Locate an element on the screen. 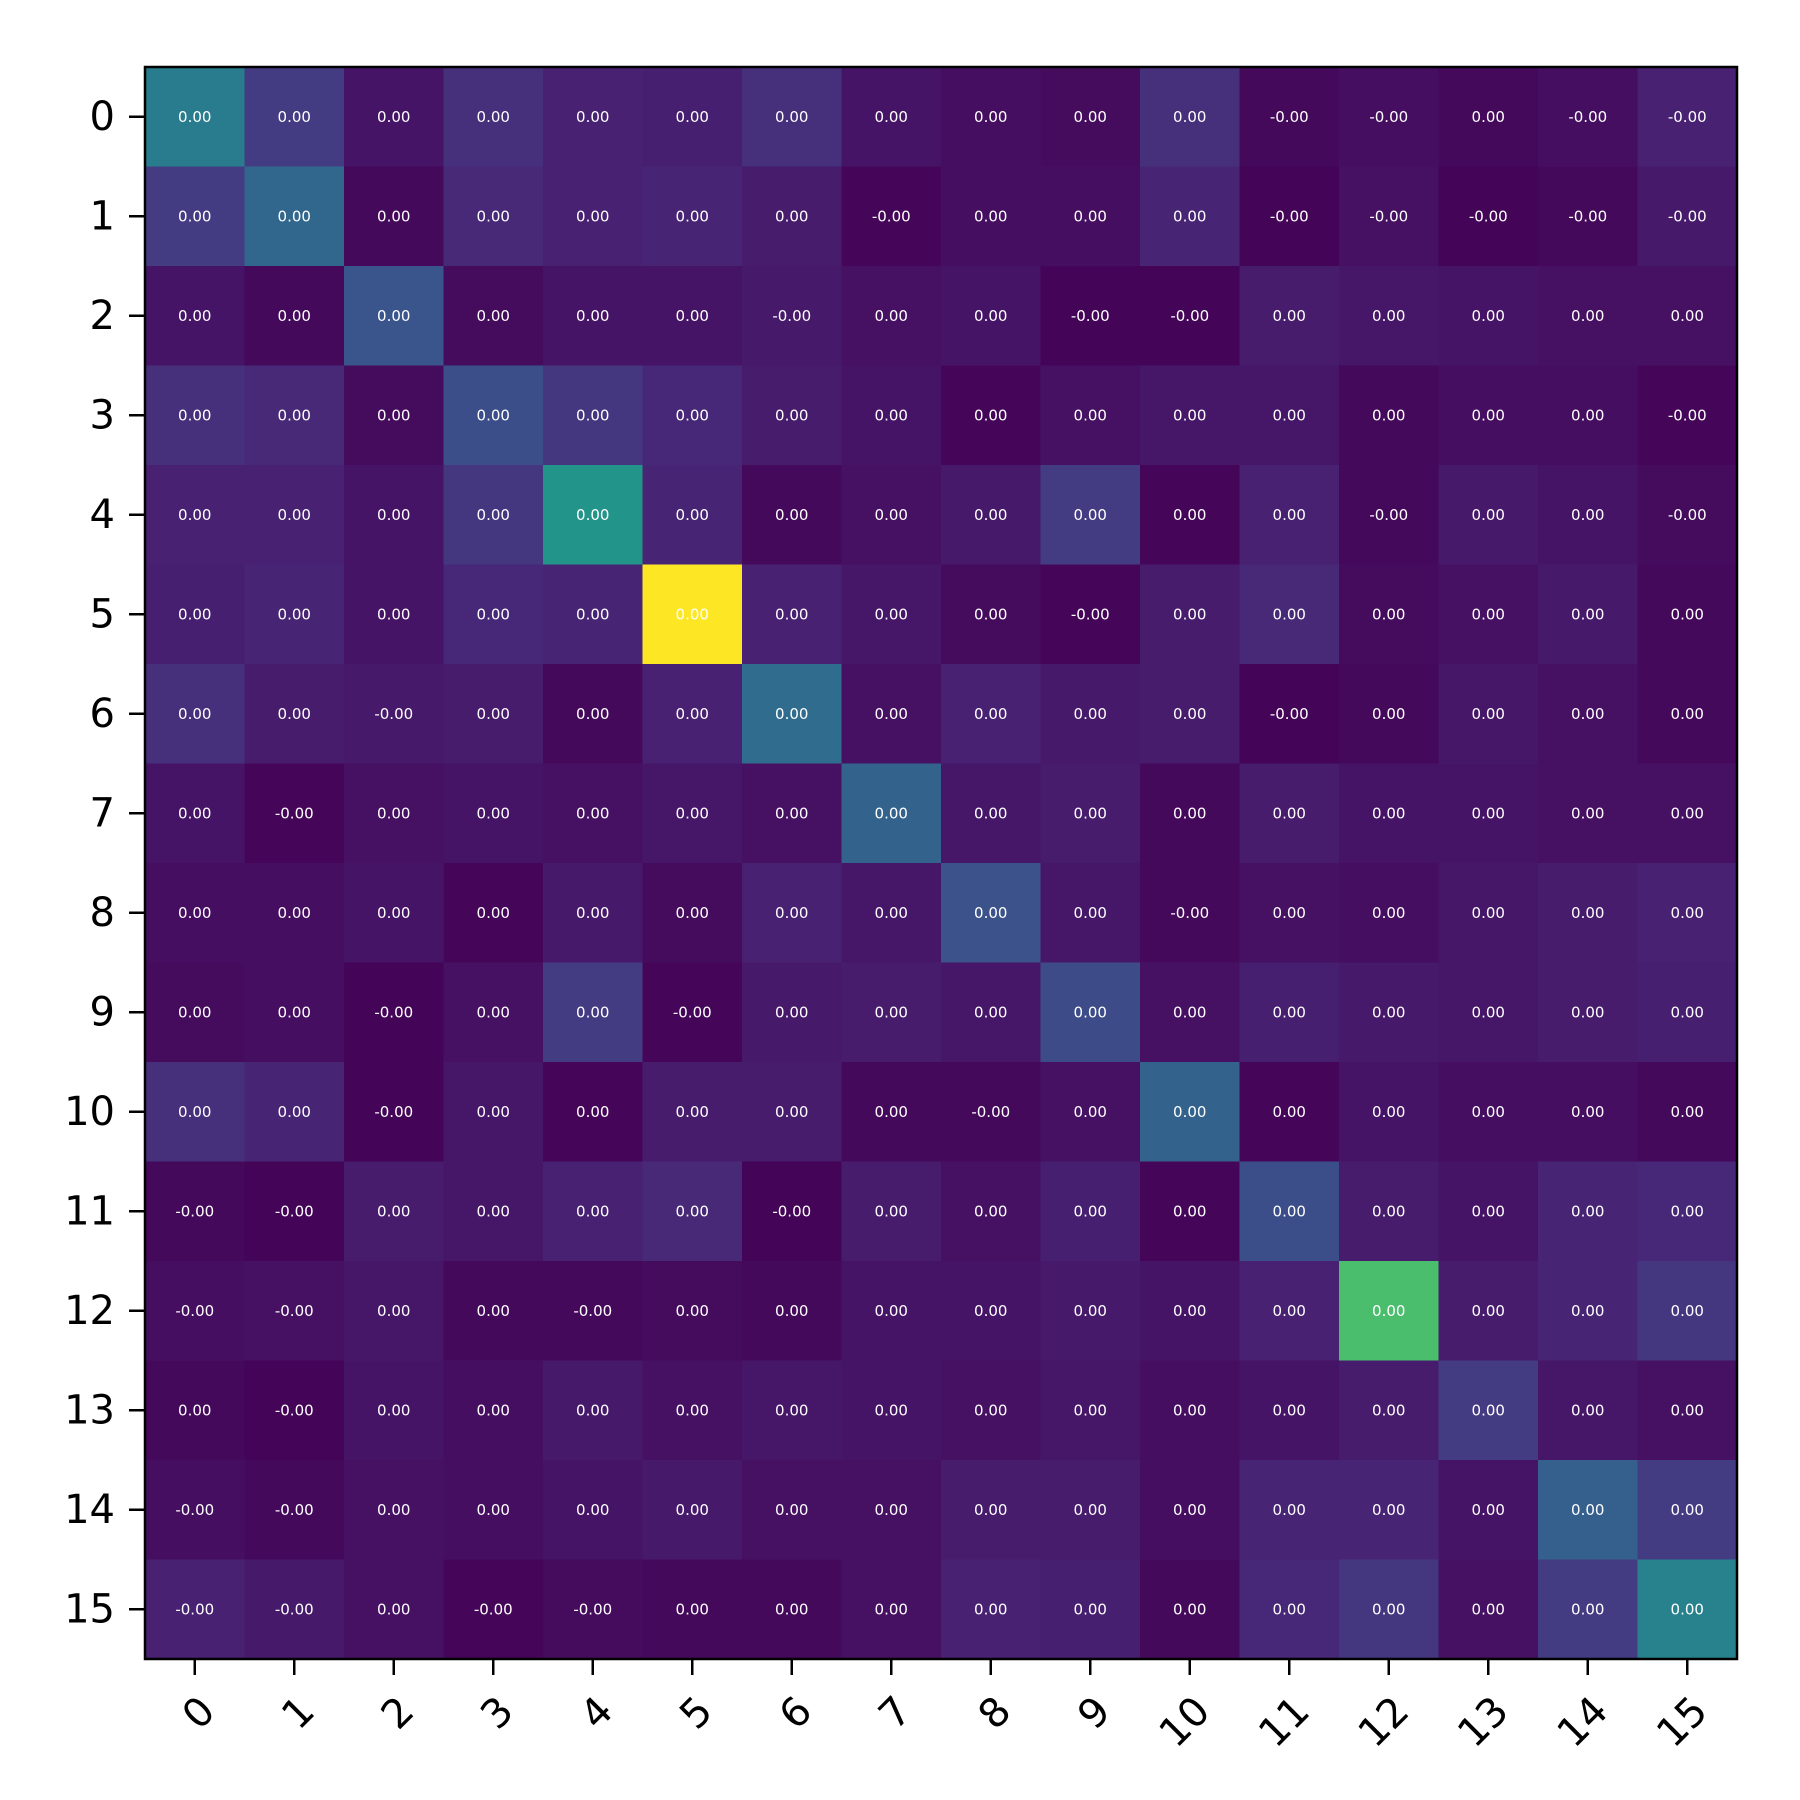  x-tick-label-6: 6 is located at coordinates (796, 1713).